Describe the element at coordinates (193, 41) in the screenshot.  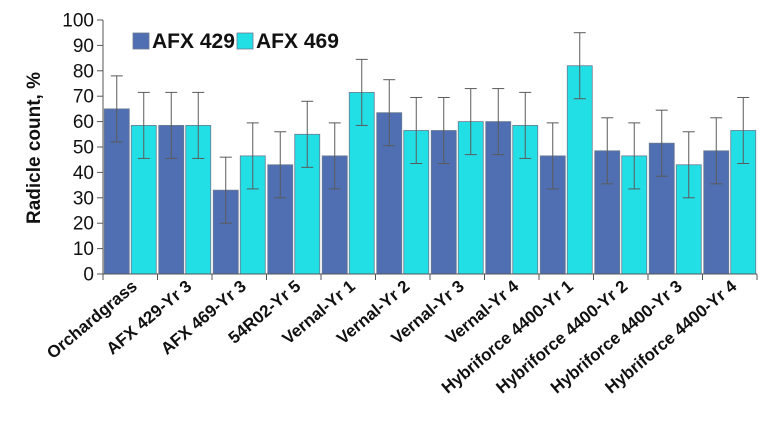
I see `legend-label: AFX 429` at that location.